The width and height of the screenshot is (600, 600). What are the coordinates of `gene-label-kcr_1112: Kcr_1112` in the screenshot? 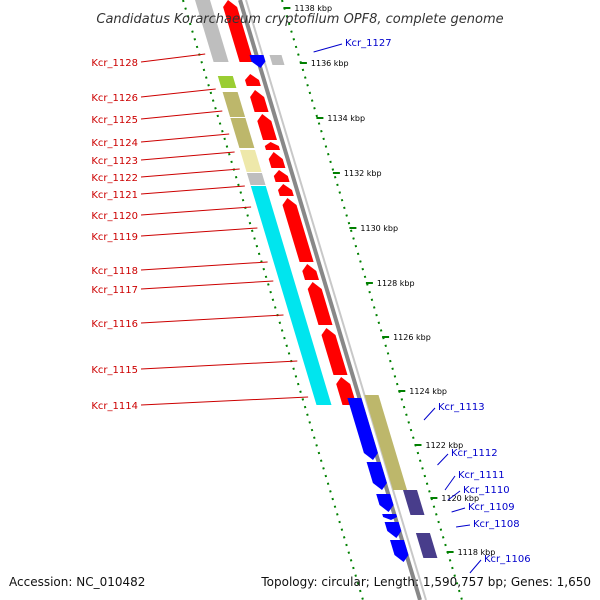 It's located at (474, 453).